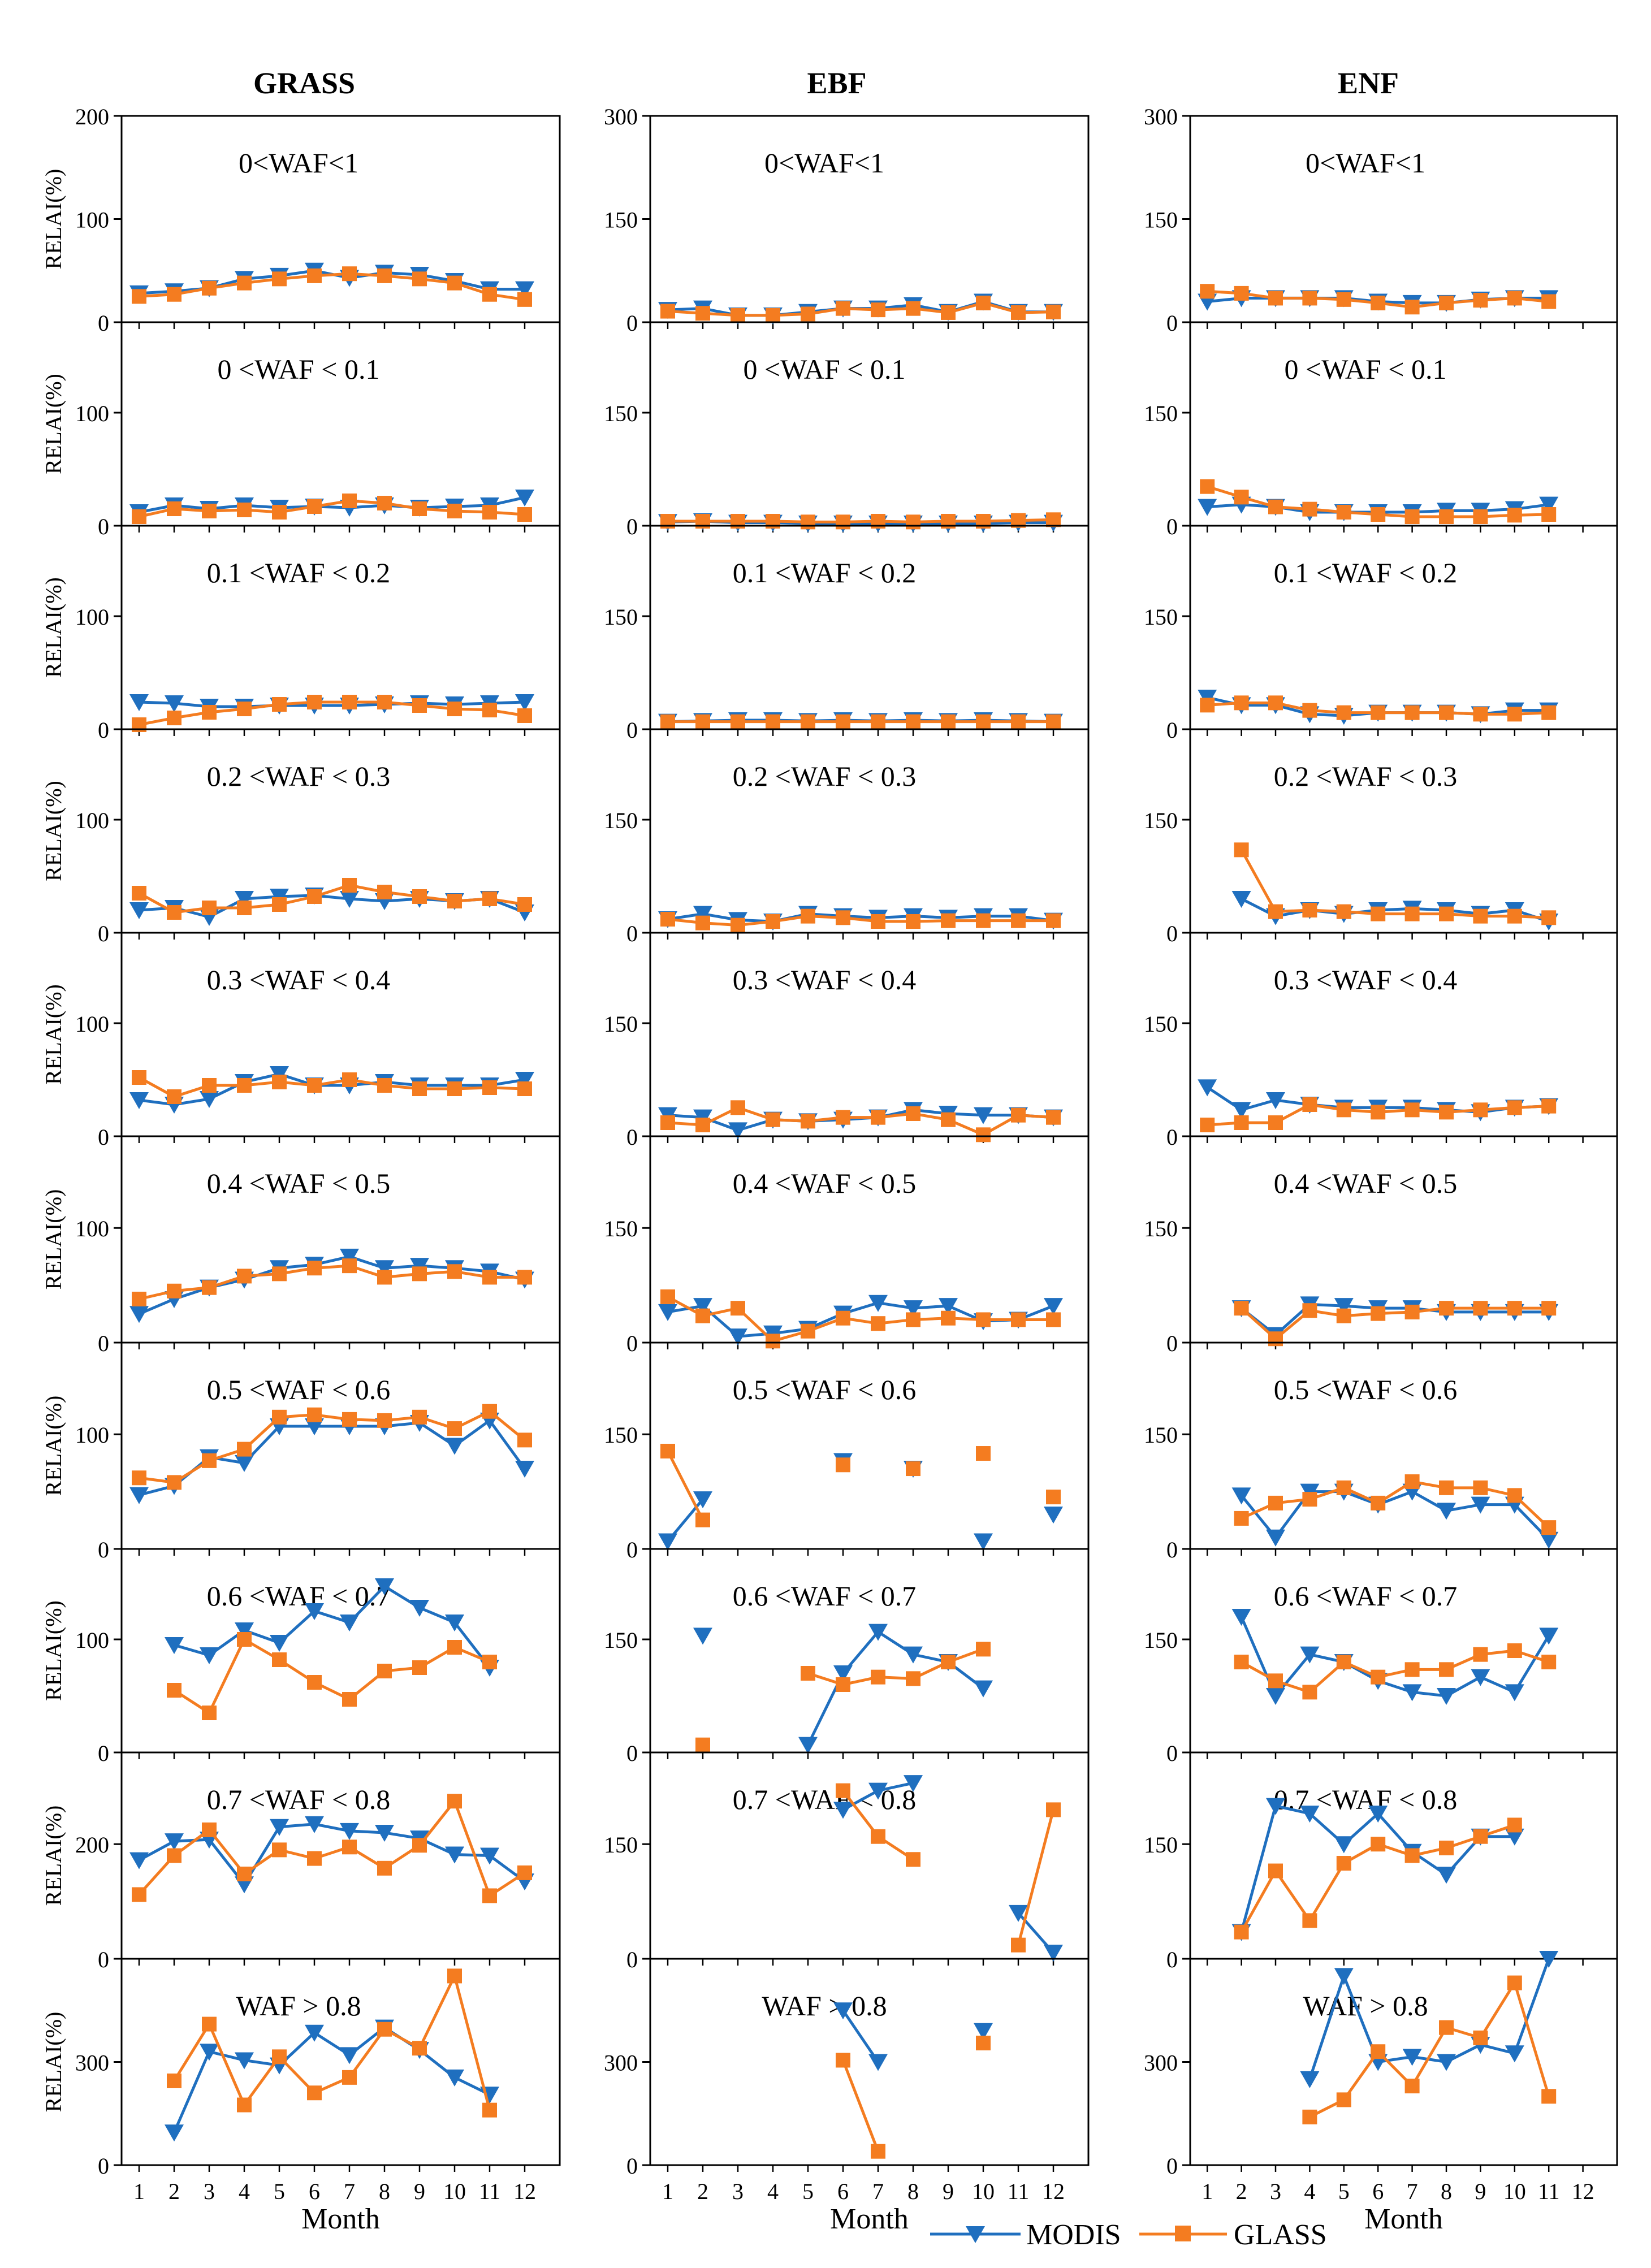 The width and height of the screenshot is (1651, 2268). What do you see at coordinates (824, 1389) in the screenshot?
I see `panel-range-label: 0.5 <WAF < 0.6` at bounding box center [824, 1389].